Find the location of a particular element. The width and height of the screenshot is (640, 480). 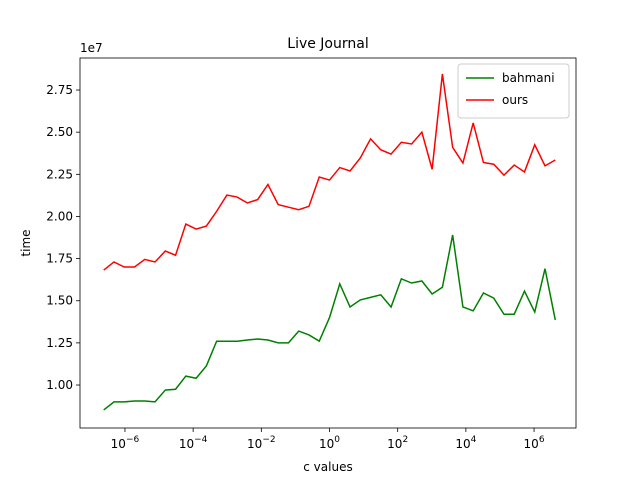

x-tick-exponent: 2 is located at coordinates (405, 440).